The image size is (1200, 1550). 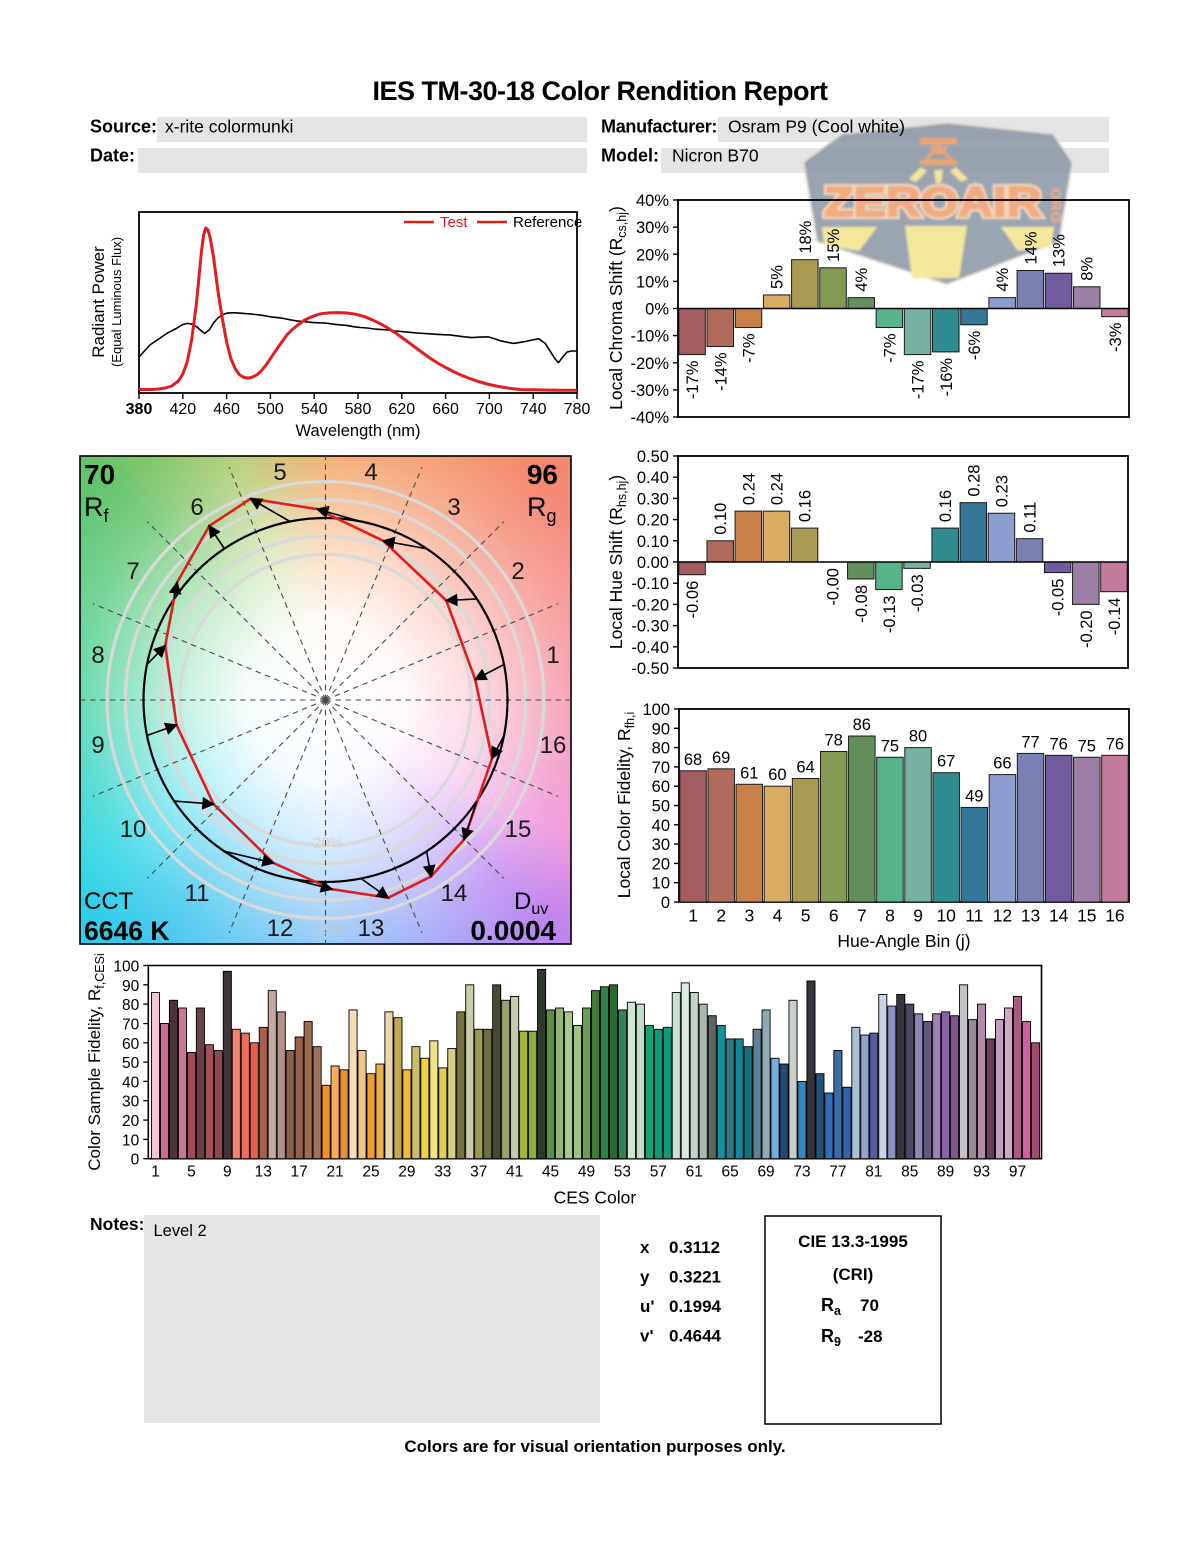 What do you see at coordinates (721, 758) in the screenshot?
I see `svg-text: 69` at bounding box center [721, 758].